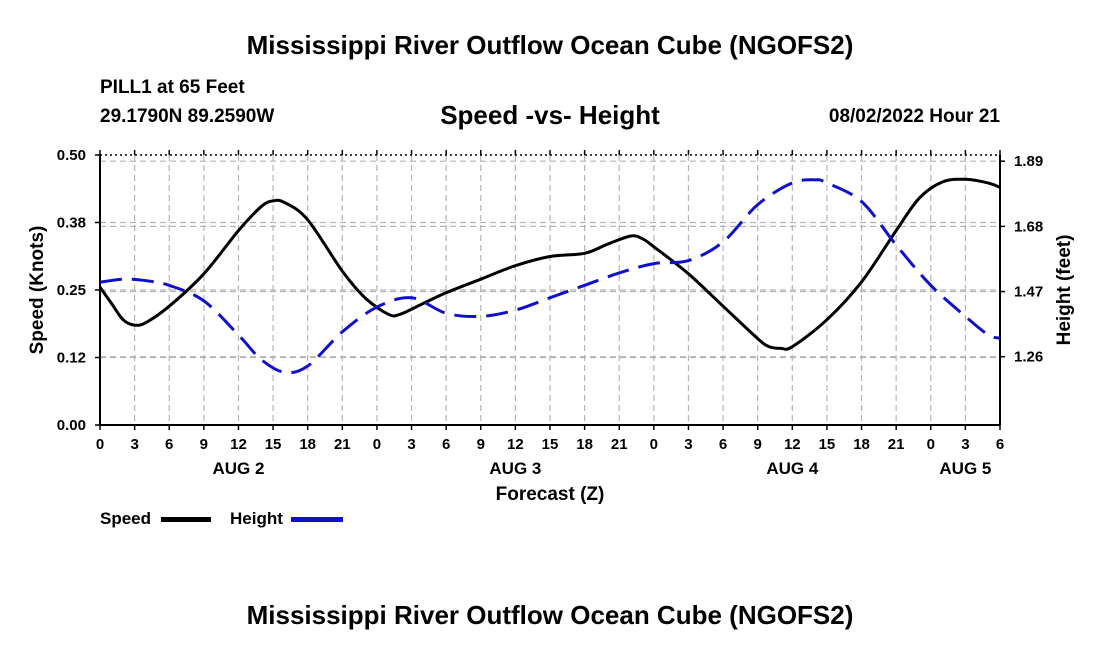 The image size is (1100, 650). What do you see at coordinates (186, 519) in the screenshot?
I see `legend-speed-swatch` at bounding box center [186, 519].